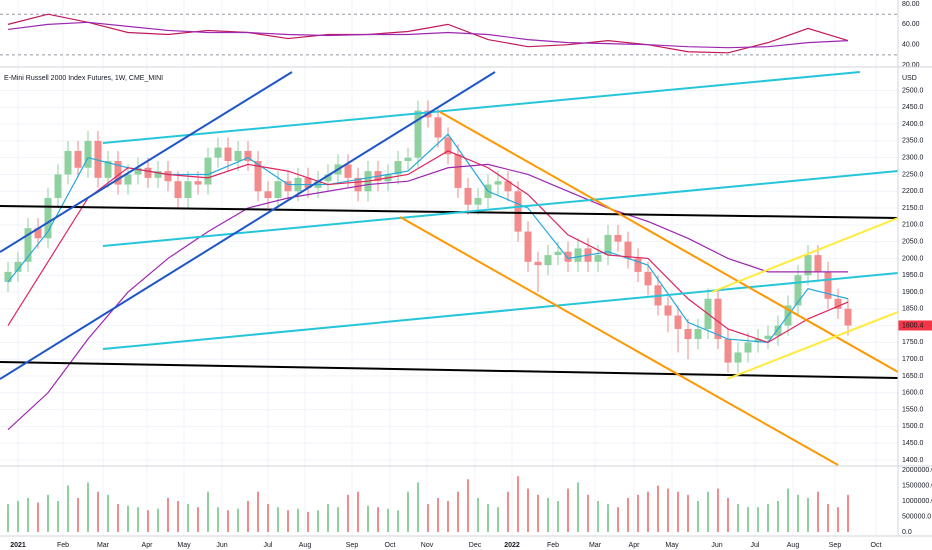 This screenshot has height=550, width=932. Describe the element at coordinates (911, 65) in the screenshot. I see `rsi-tick-label: 20.00` at that location.